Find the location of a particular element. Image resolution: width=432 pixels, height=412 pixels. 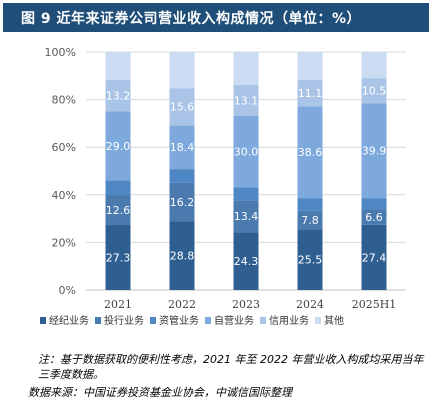

data-label: 27.4 is located at coordinates (374, 257).